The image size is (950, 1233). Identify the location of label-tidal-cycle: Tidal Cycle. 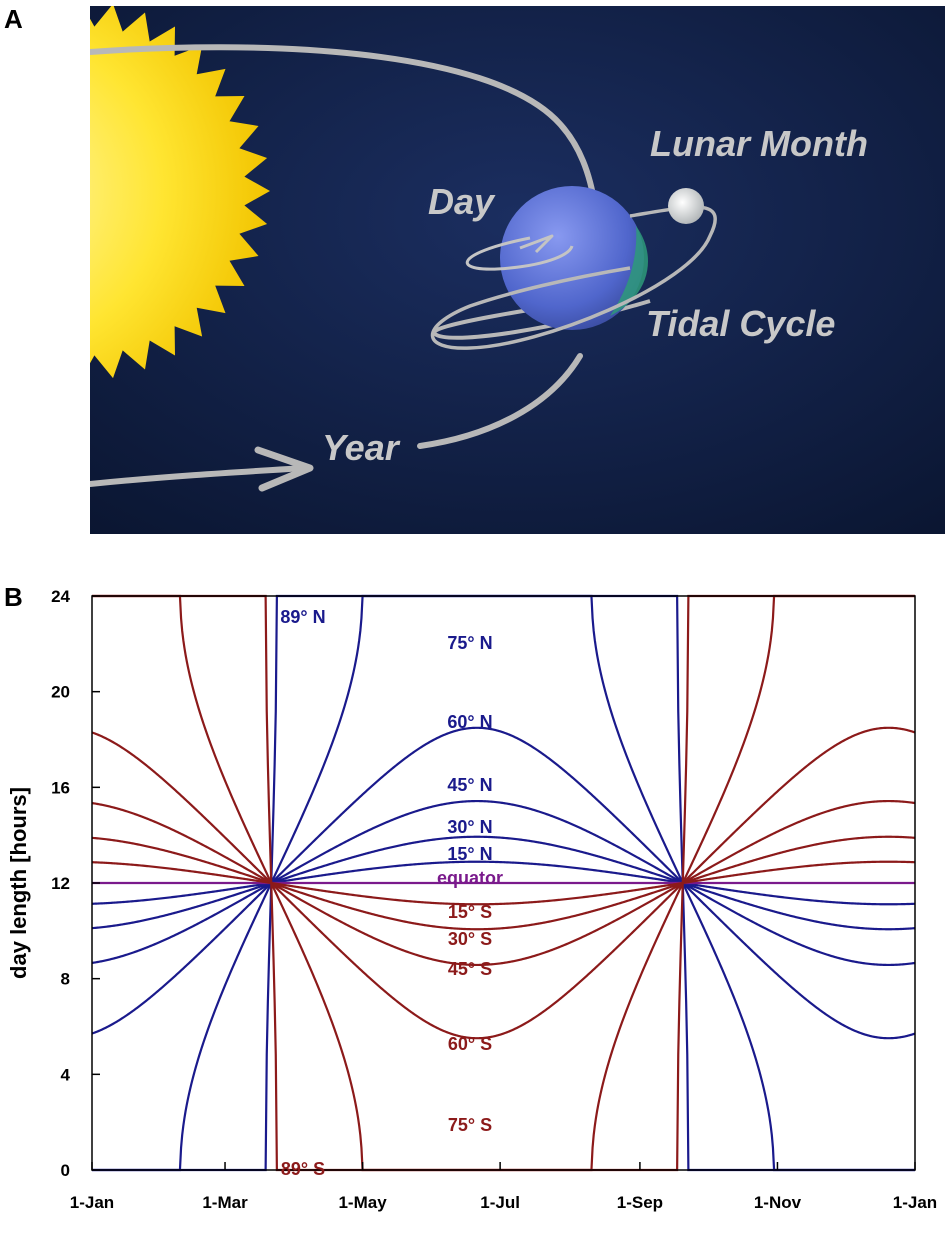
(740, 323).